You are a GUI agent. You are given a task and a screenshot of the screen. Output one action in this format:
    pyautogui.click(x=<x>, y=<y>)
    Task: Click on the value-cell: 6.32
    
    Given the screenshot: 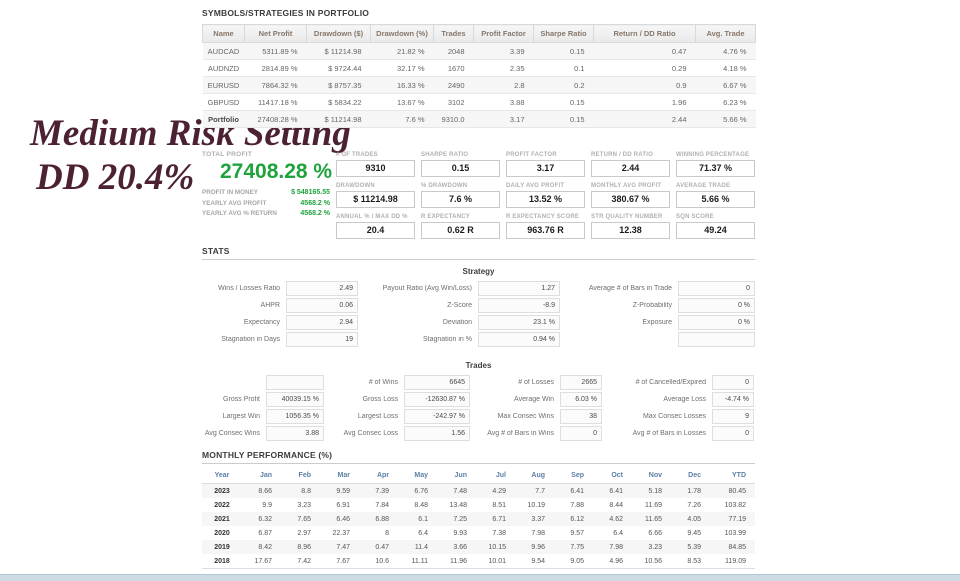 What is the action you would take?
    pyautogui.click(x=265, y=519)
    